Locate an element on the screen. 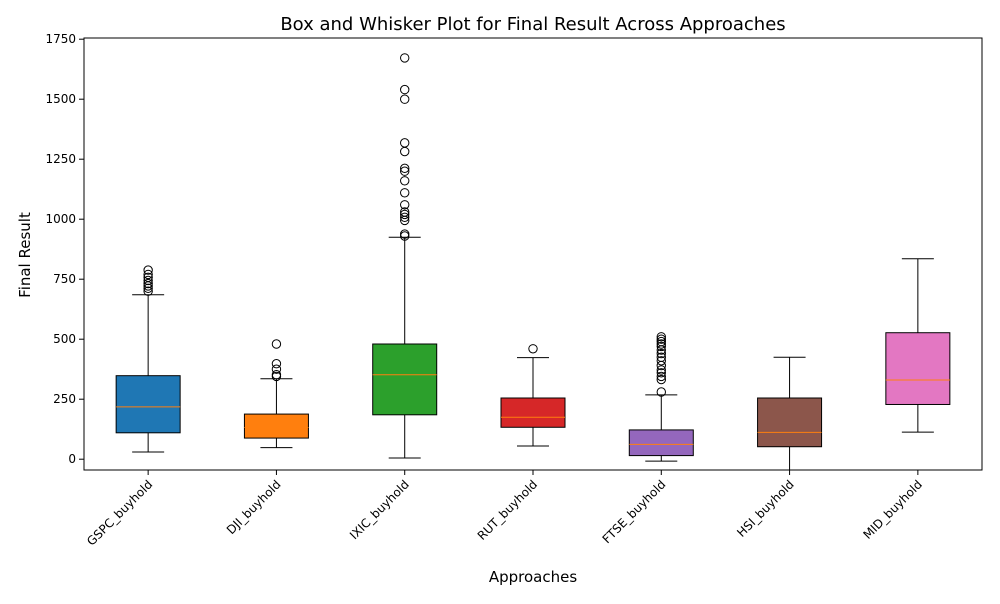 This screenshot has height=604, width=1000. box-MID_buyhold is located at coordinates (918, 368).